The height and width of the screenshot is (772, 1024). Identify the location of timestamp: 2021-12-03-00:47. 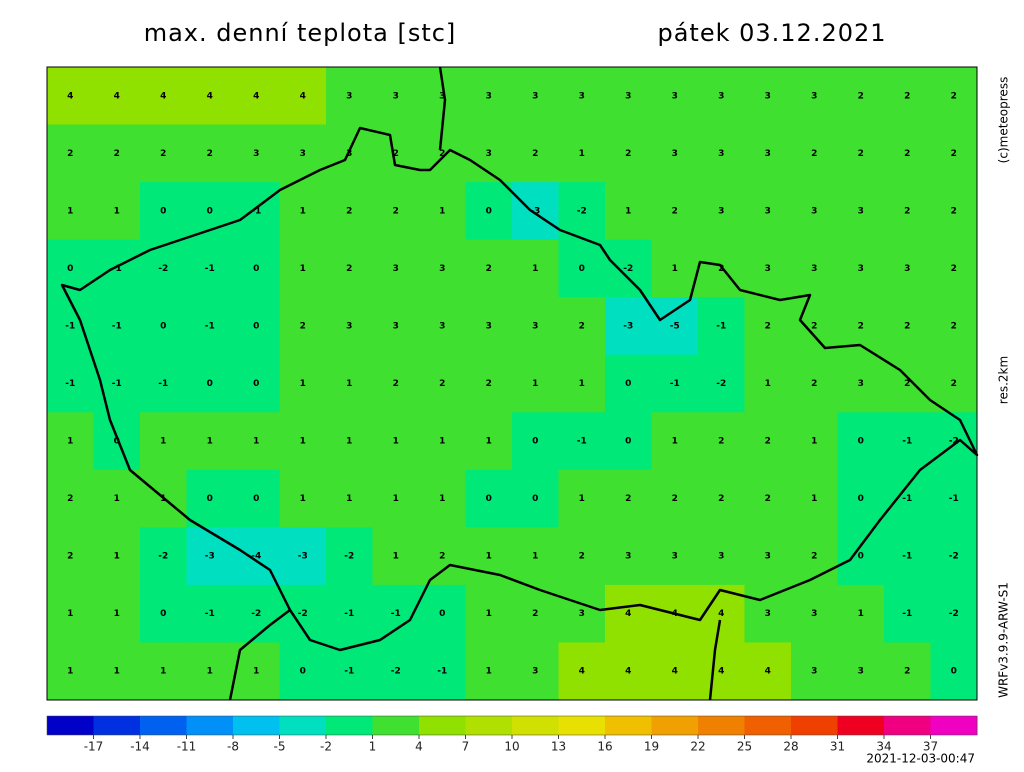
(920, 759).